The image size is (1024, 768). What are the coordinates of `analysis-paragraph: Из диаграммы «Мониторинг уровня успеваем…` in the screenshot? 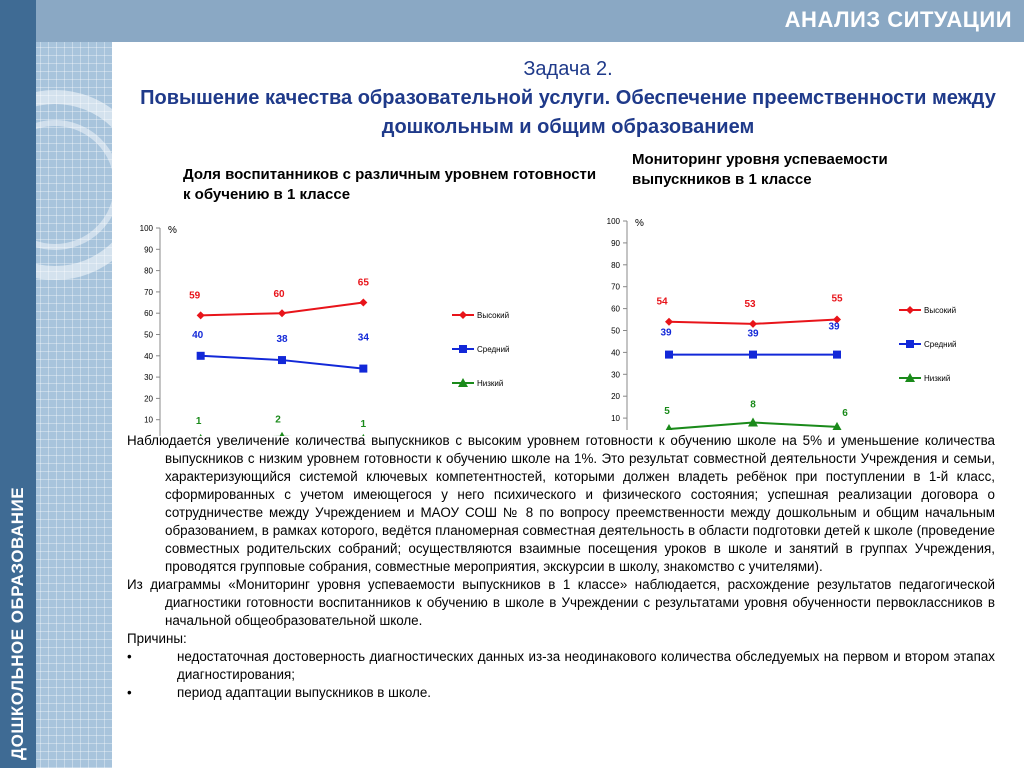 It's located at (561, 602).